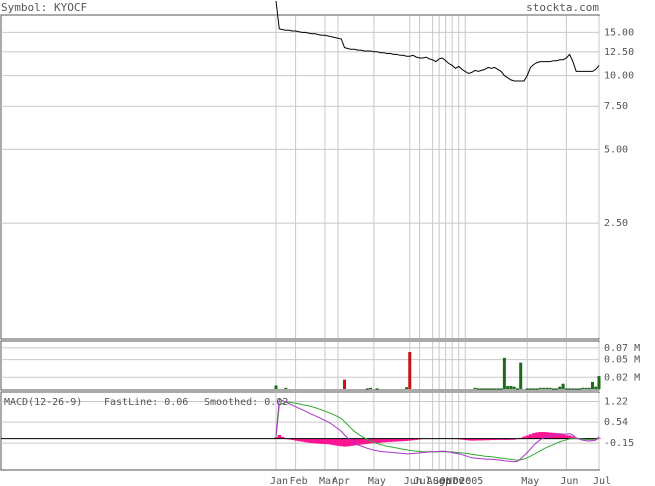 Image resolution: width=655 pixels, height=486 pixels. I want to click on volume-panel: 0.07 M0.05 M 0.02 M, so click(320, 365).